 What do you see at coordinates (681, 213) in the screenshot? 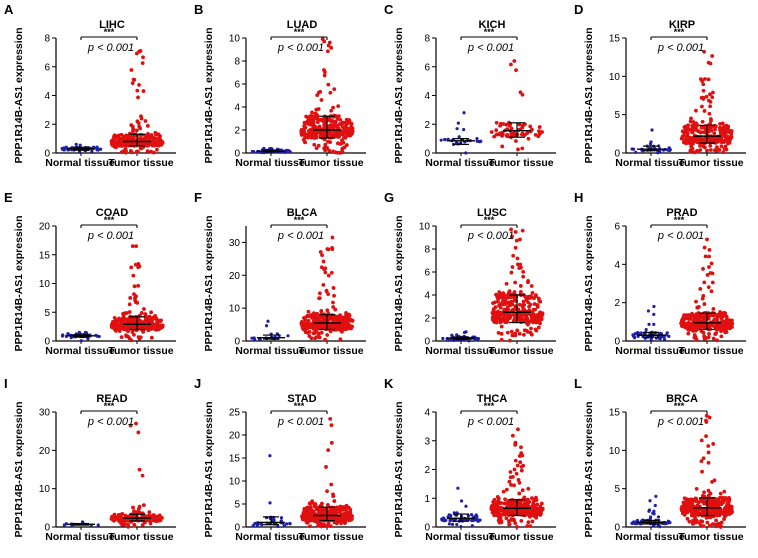
I see `panel-title: PRAD` at bounding box center [681, 213].